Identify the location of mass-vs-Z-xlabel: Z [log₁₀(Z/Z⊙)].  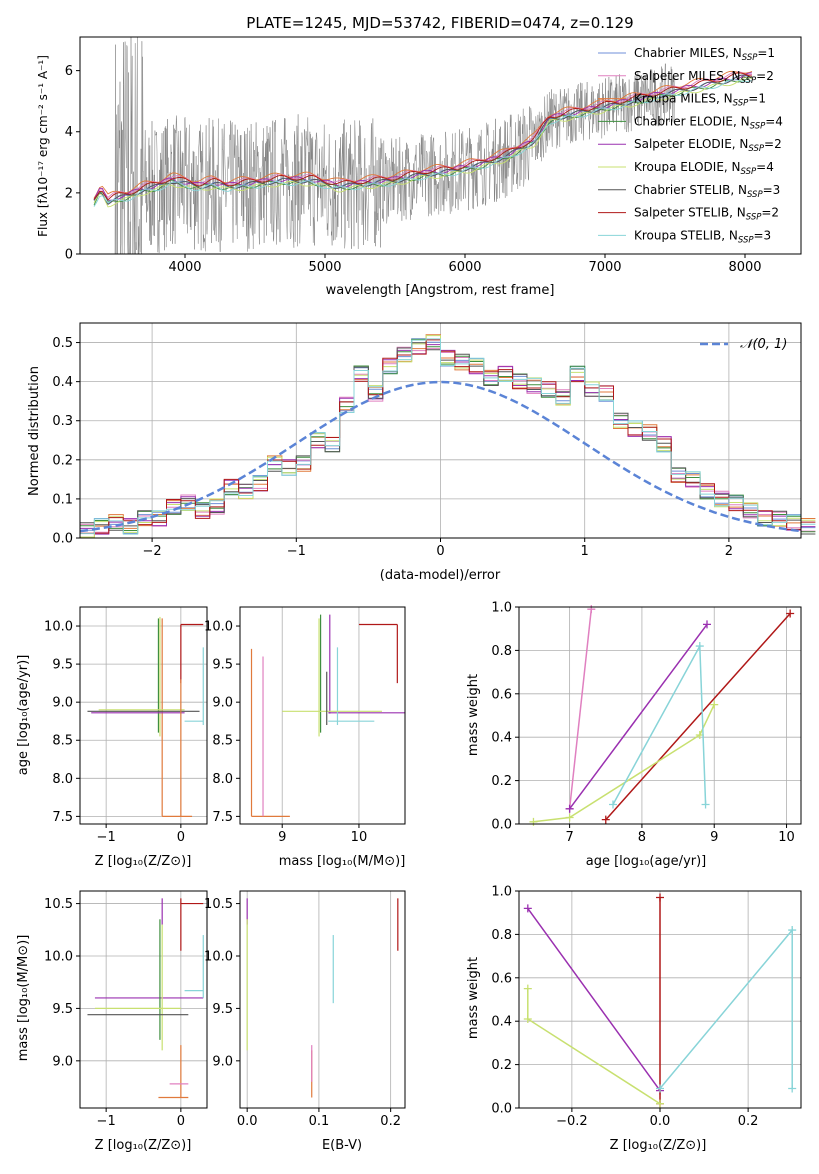
(143, 1145).